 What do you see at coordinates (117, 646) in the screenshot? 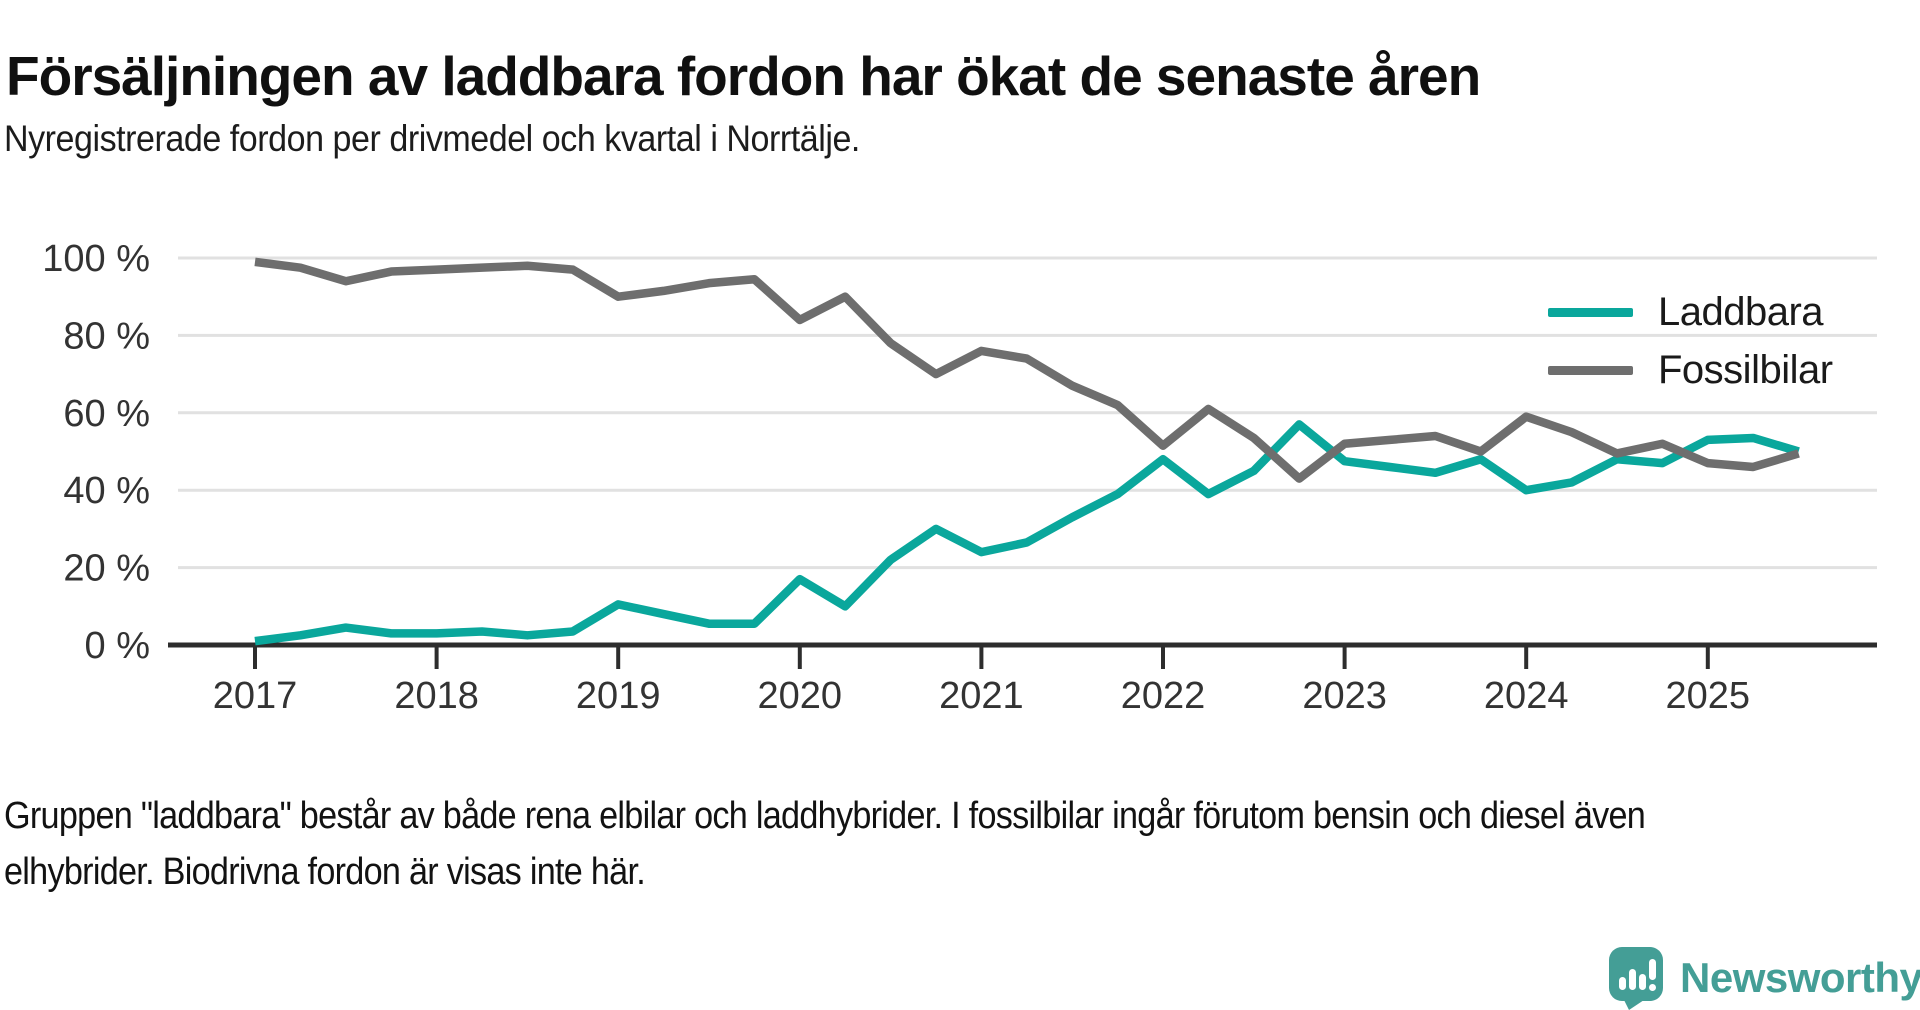
I see `y-axis-tick-label: 0 %` at bounding box center [117, 646].